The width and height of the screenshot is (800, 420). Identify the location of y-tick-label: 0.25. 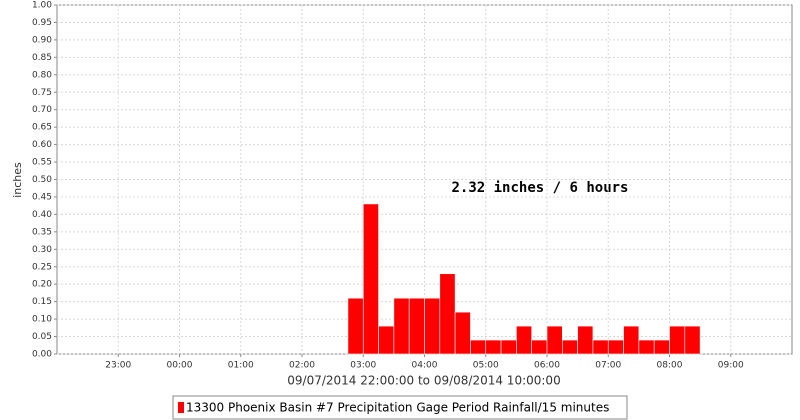
(42, 267).